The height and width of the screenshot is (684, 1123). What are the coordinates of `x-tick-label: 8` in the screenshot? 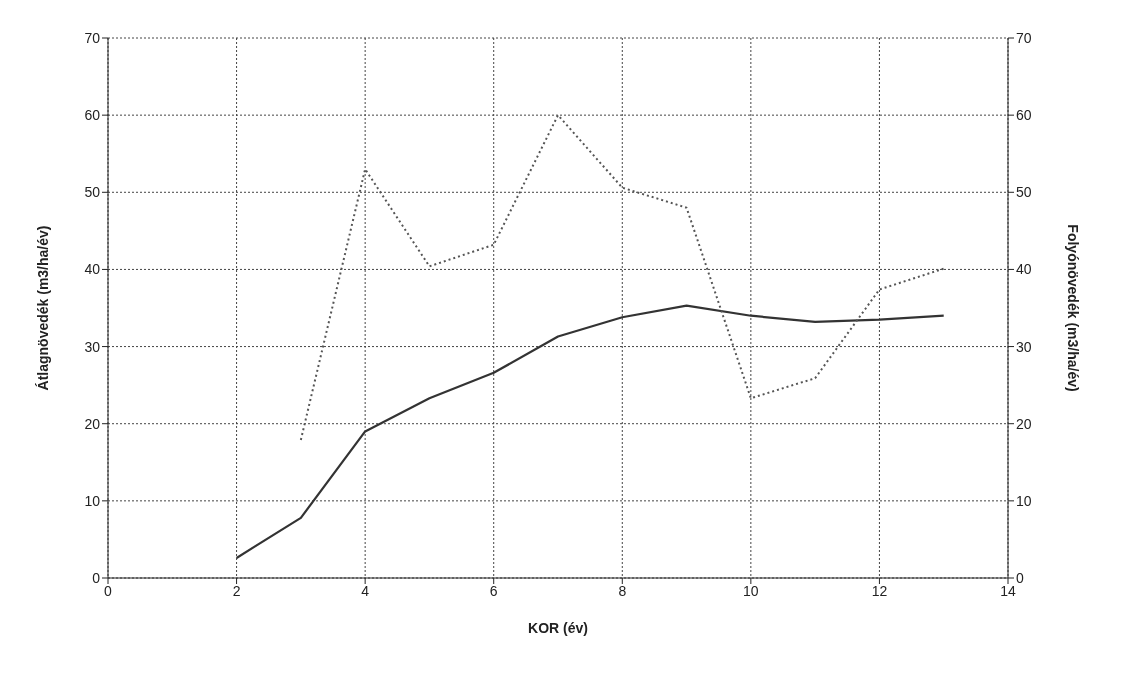 It's located at (622, 590).